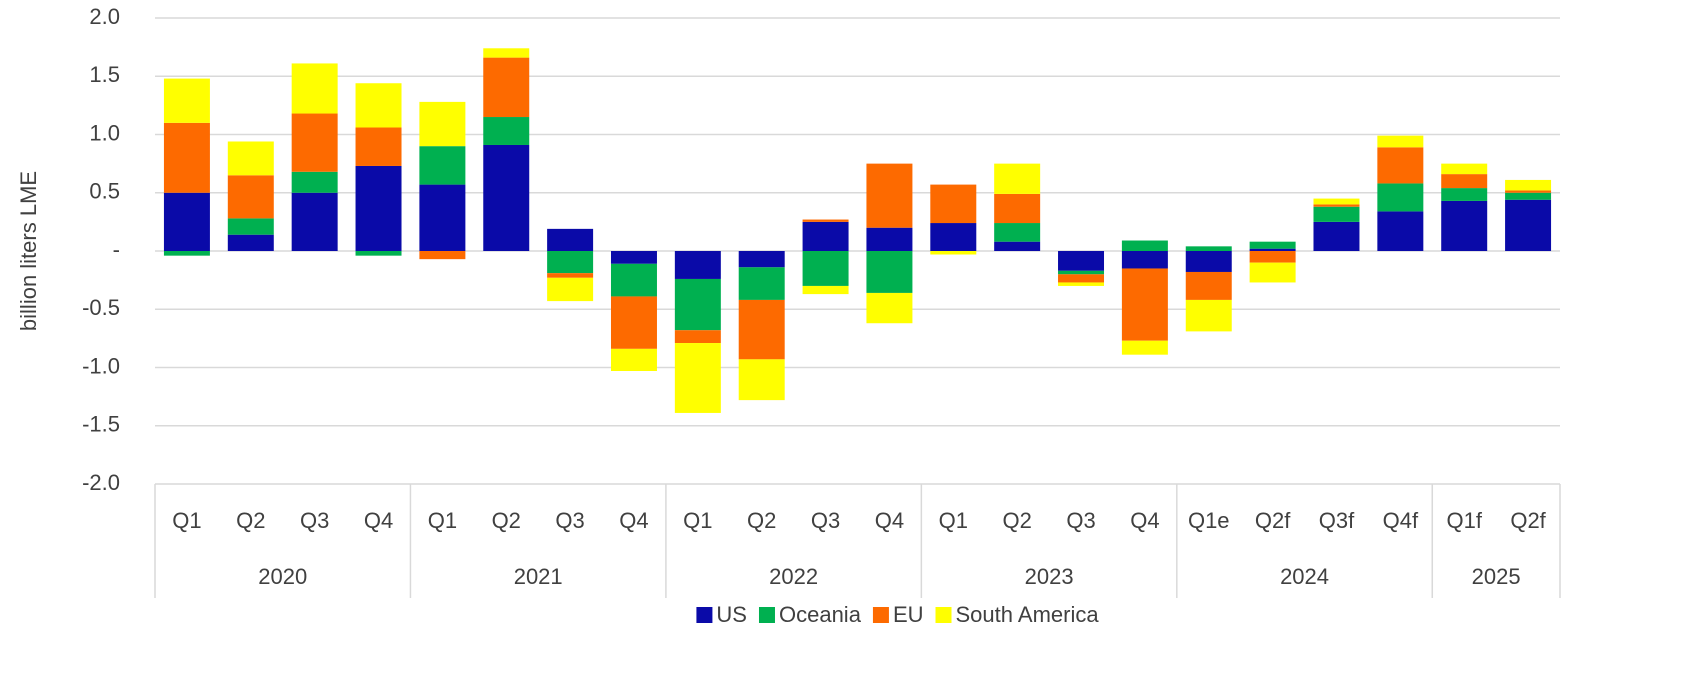 The height and width of the screenshot is (682, 1698). Describe the element at coordinates (104, 191) in the screenshot. I see `y-tick-label: 0.5` at that location.